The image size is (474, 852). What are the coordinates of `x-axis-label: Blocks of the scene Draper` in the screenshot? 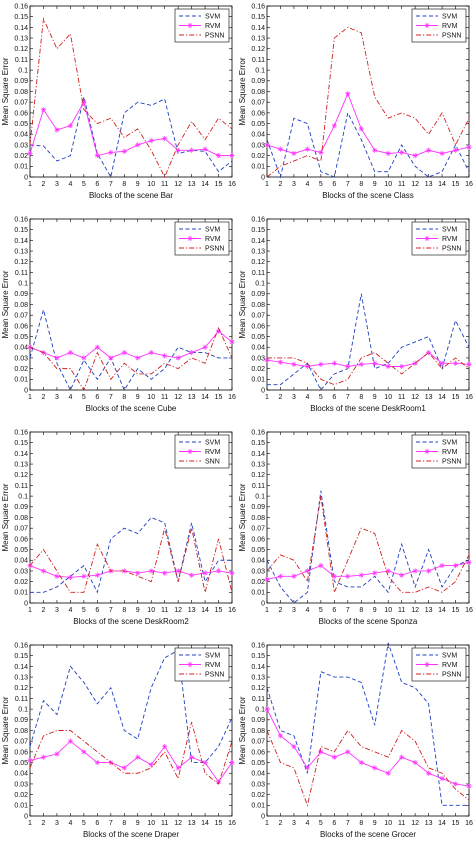 It's located at (131, 834).